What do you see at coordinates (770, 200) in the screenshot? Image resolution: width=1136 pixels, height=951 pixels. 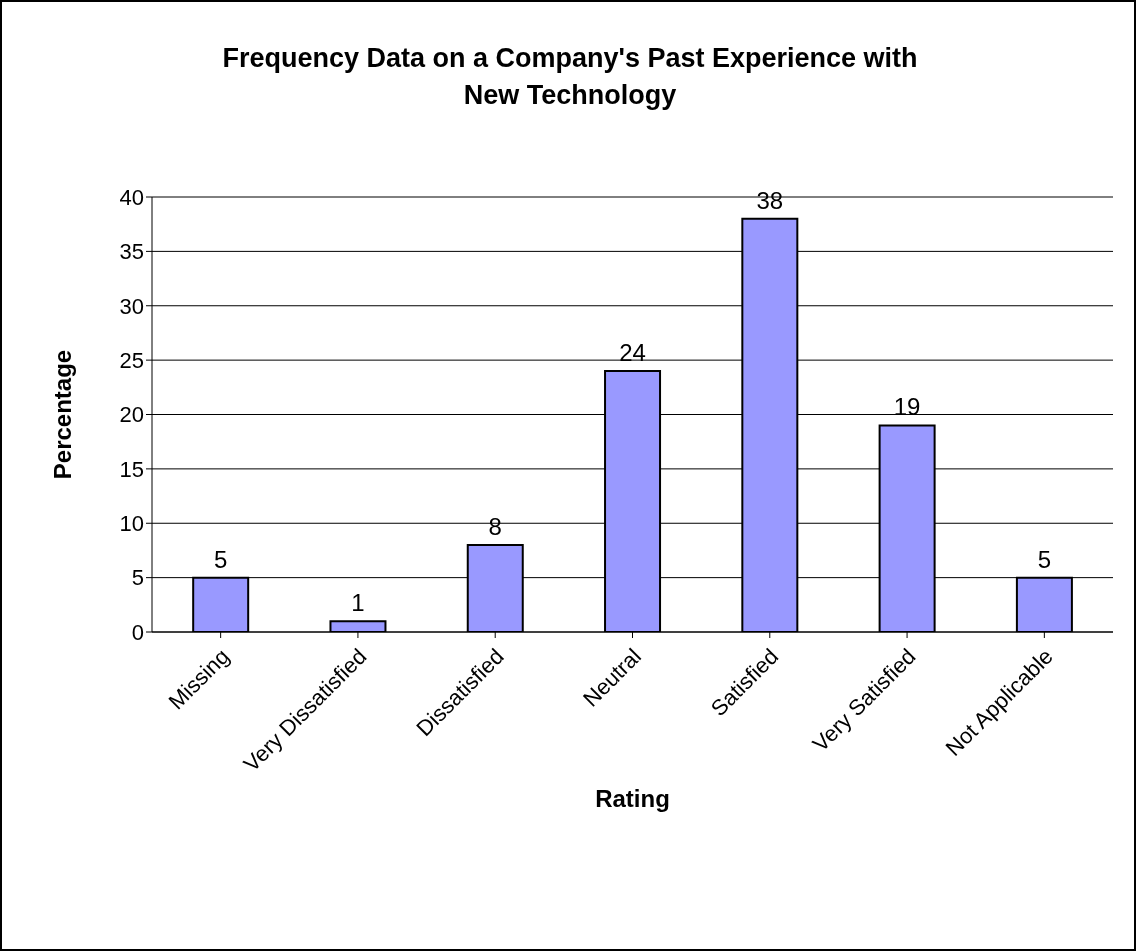 I see `data-label: 38` at bounding box center [770, 200].